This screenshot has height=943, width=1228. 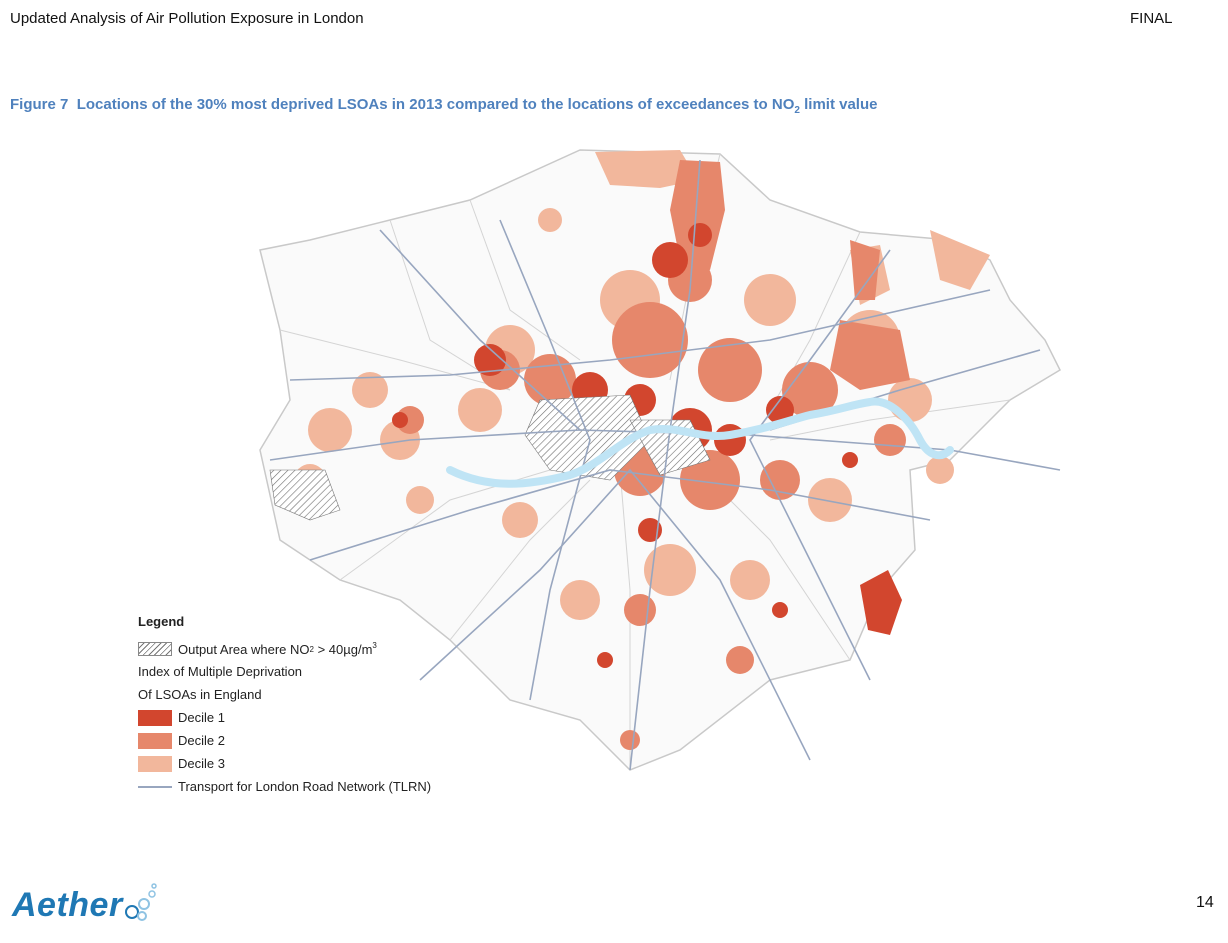 I want to click on document-status: FINAL, so click(x=1151, y=18).